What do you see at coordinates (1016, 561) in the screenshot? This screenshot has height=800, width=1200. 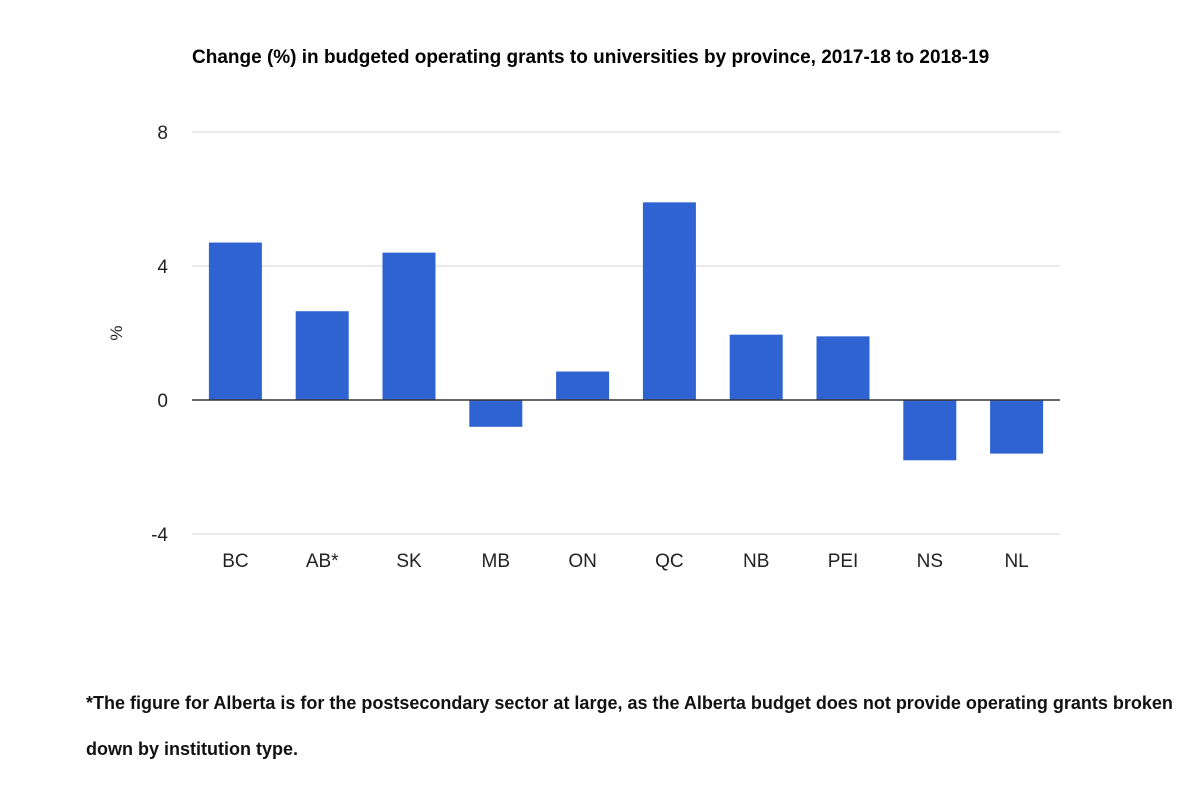 I see `x-tick-label: NL` at bounding box center [1016, 561].